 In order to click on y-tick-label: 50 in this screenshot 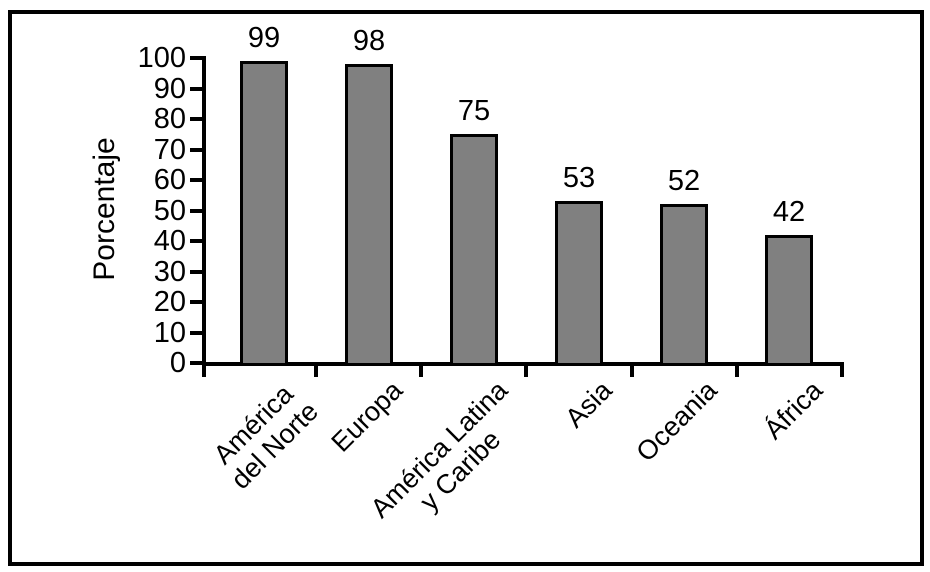, I will do `click(169, 210)`.